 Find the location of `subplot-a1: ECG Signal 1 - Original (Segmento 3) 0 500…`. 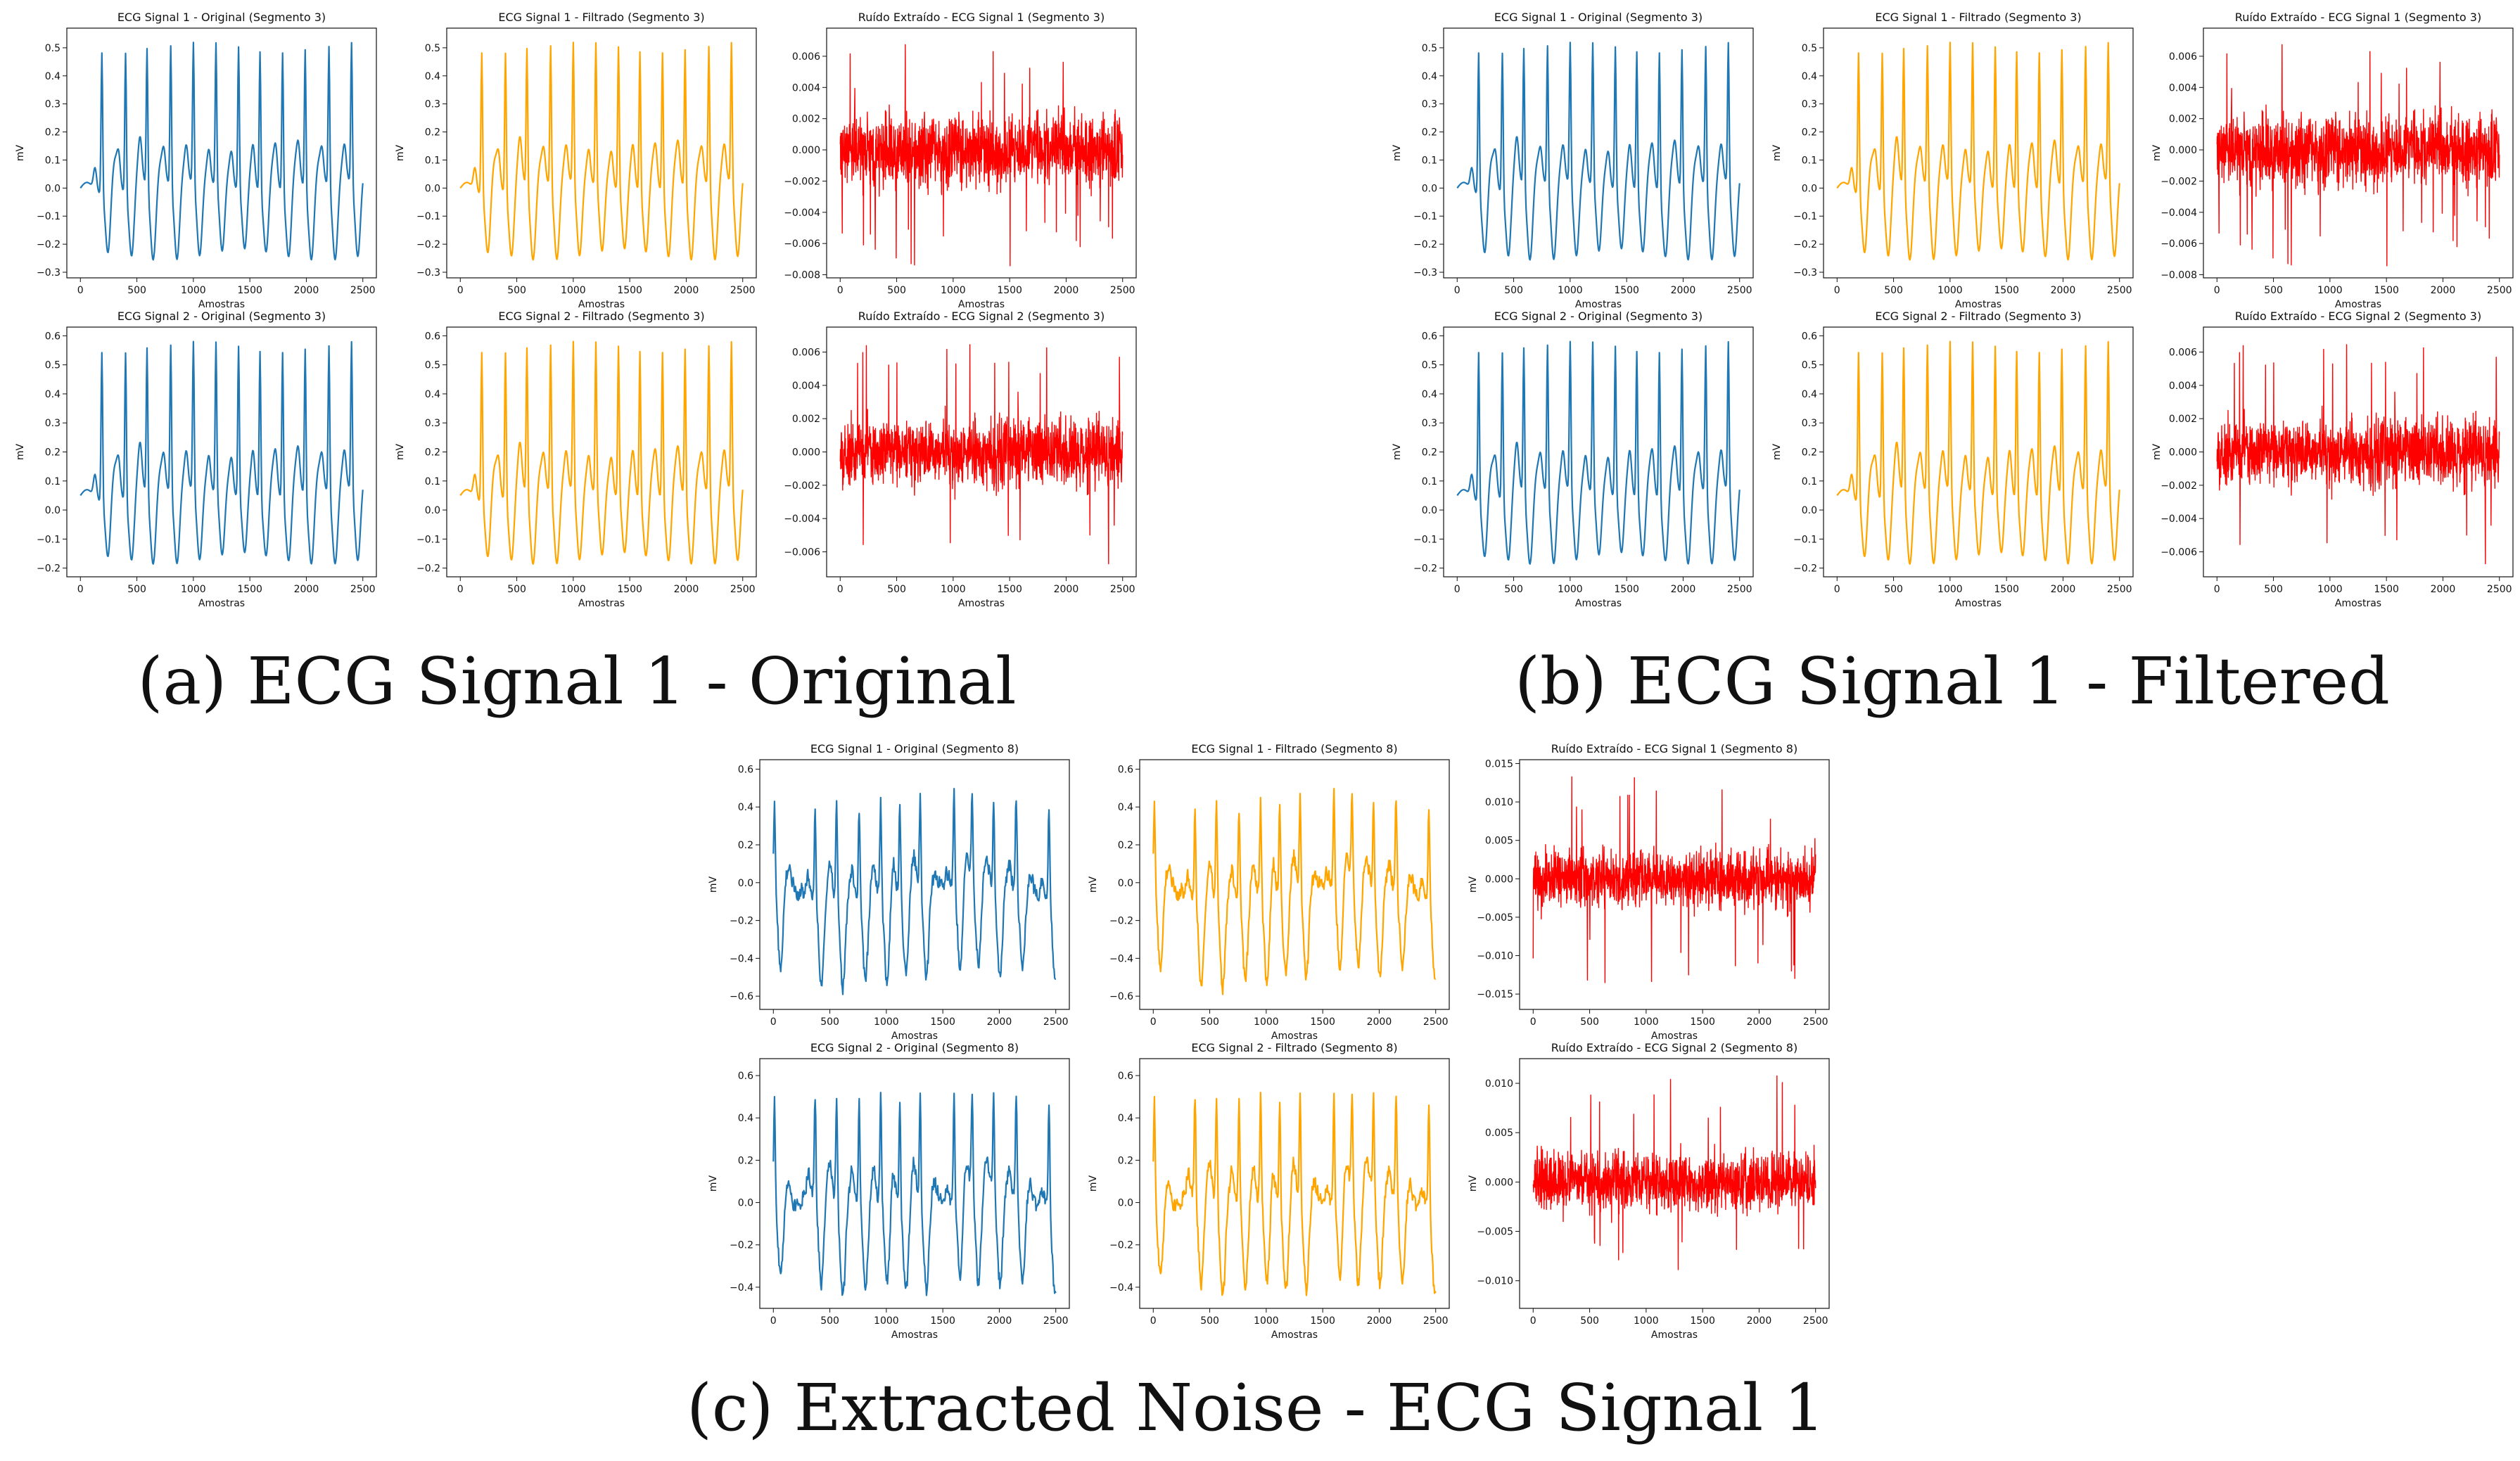

subplot-a1: ECG Signal 1 - Original (Segmento 3) 0 500… is located at coordinates (199, 163).